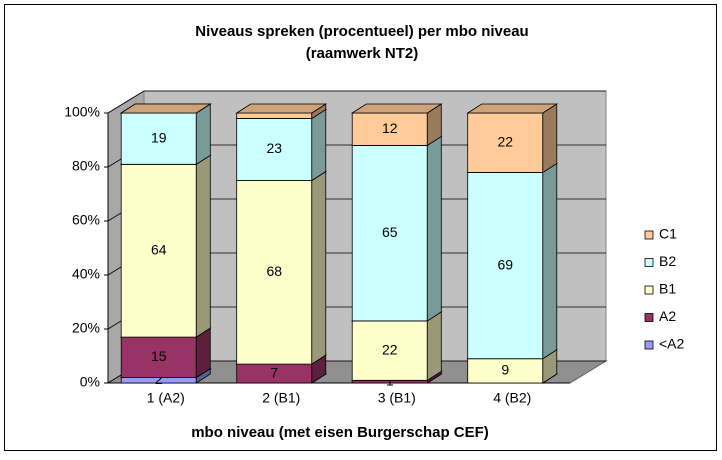 Image resolution: width=722 pixels, height=460 pixels. I want to click on data-label: 68, so click(274, 271).